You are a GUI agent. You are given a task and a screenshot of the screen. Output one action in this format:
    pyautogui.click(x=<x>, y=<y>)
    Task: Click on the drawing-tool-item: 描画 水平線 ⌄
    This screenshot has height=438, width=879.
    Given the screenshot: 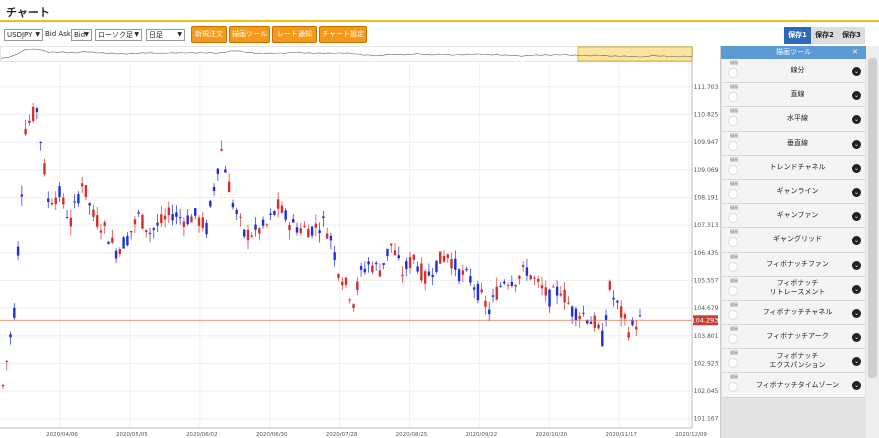 What is the action you would take?
    pyautogui.click(x=793, y=119)
    